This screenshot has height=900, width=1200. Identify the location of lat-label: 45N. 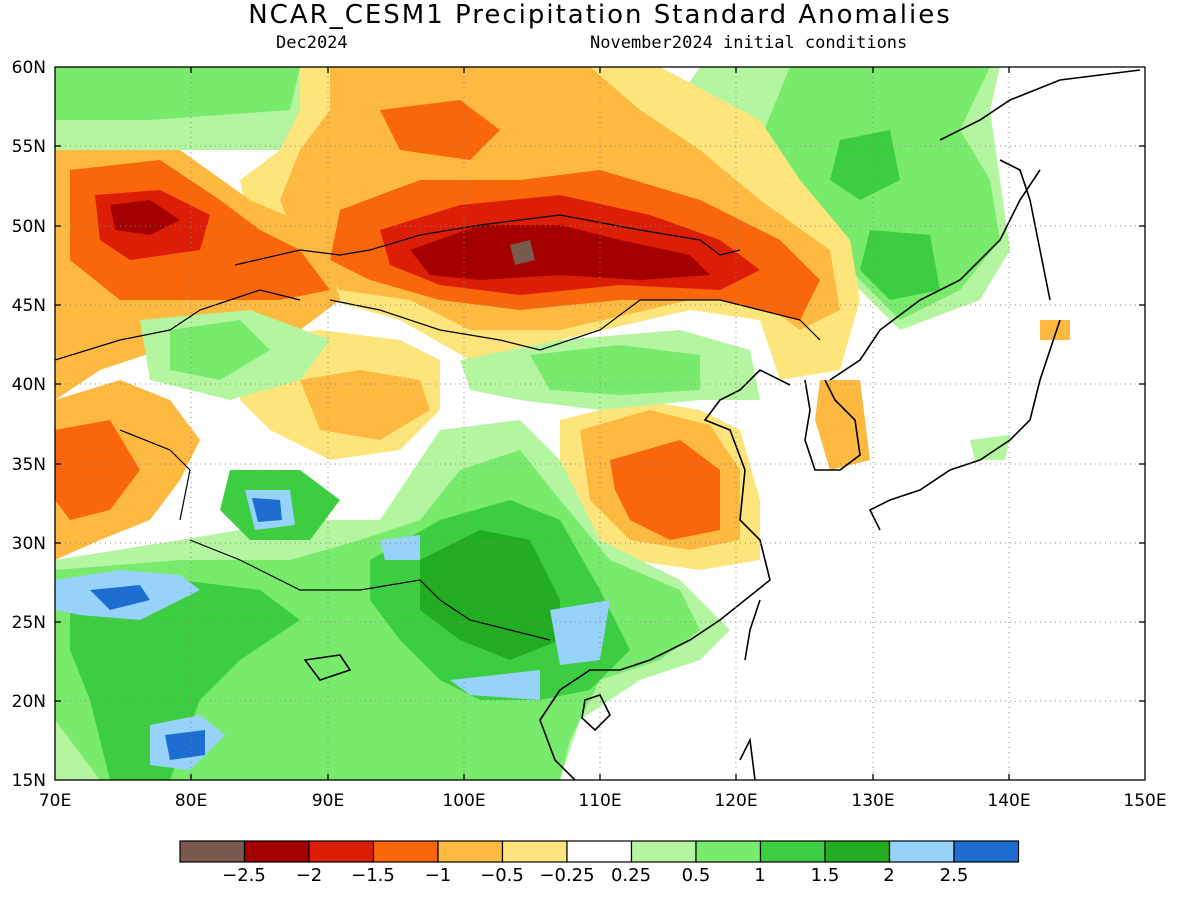
(28, 306).